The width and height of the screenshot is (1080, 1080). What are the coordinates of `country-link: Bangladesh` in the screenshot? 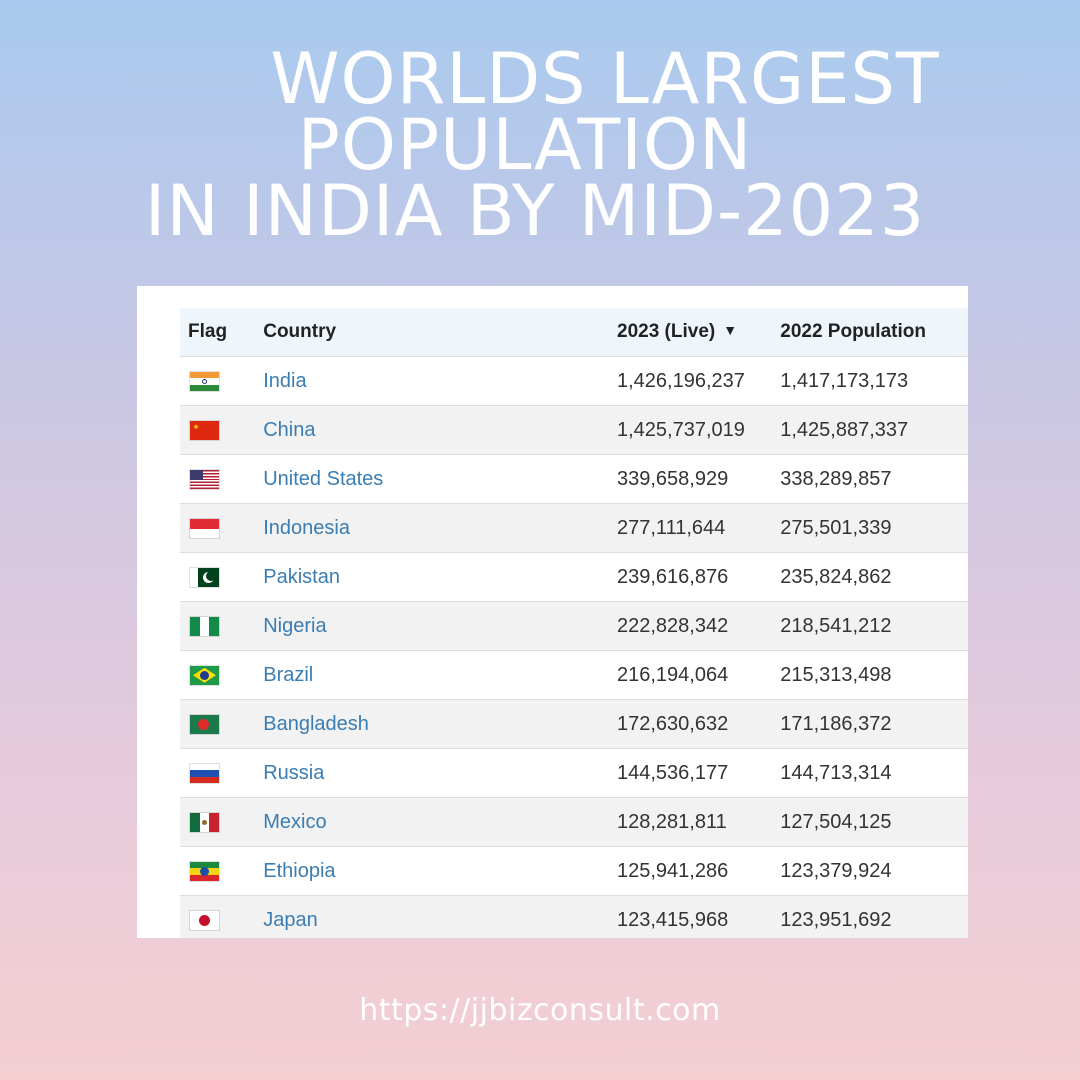 It's located at (440, 724).